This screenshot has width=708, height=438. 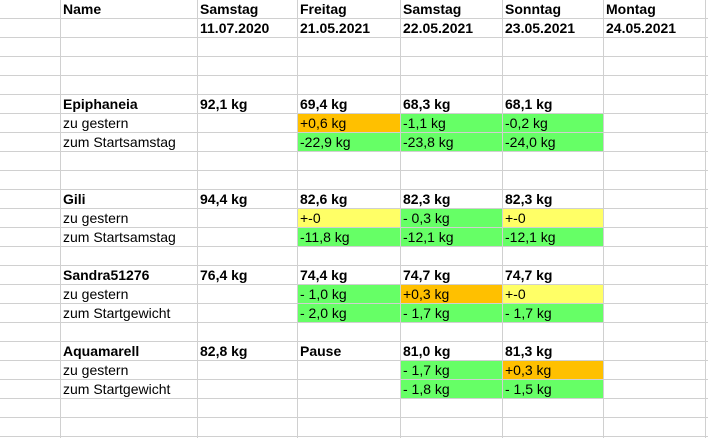 I want to click on weight-value-cell: Pause, so click(x=321, y=351).